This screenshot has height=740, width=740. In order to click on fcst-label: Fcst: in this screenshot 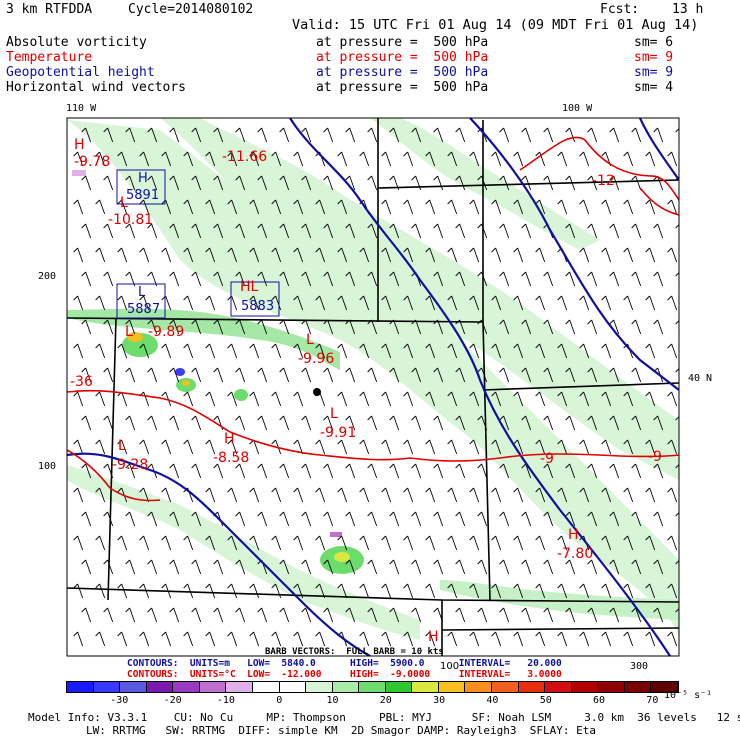, I will do `click(620, 9)`.